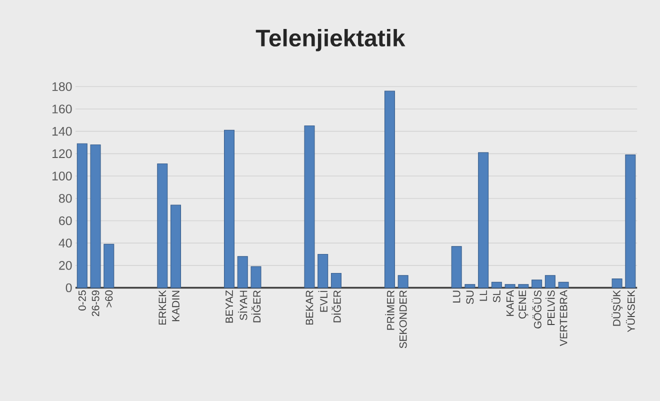 This screenshot has height=401, width=660. I want to click on x-tick-label: ERKEK, so click(162, 307).